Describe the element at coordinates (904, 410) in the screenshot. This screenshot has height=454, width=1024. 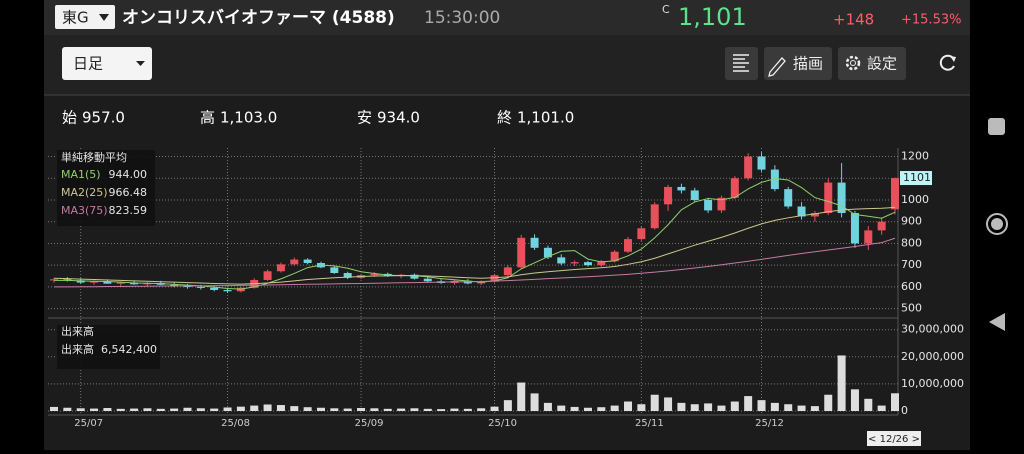
I see `y-tick-label: 0` at that location.